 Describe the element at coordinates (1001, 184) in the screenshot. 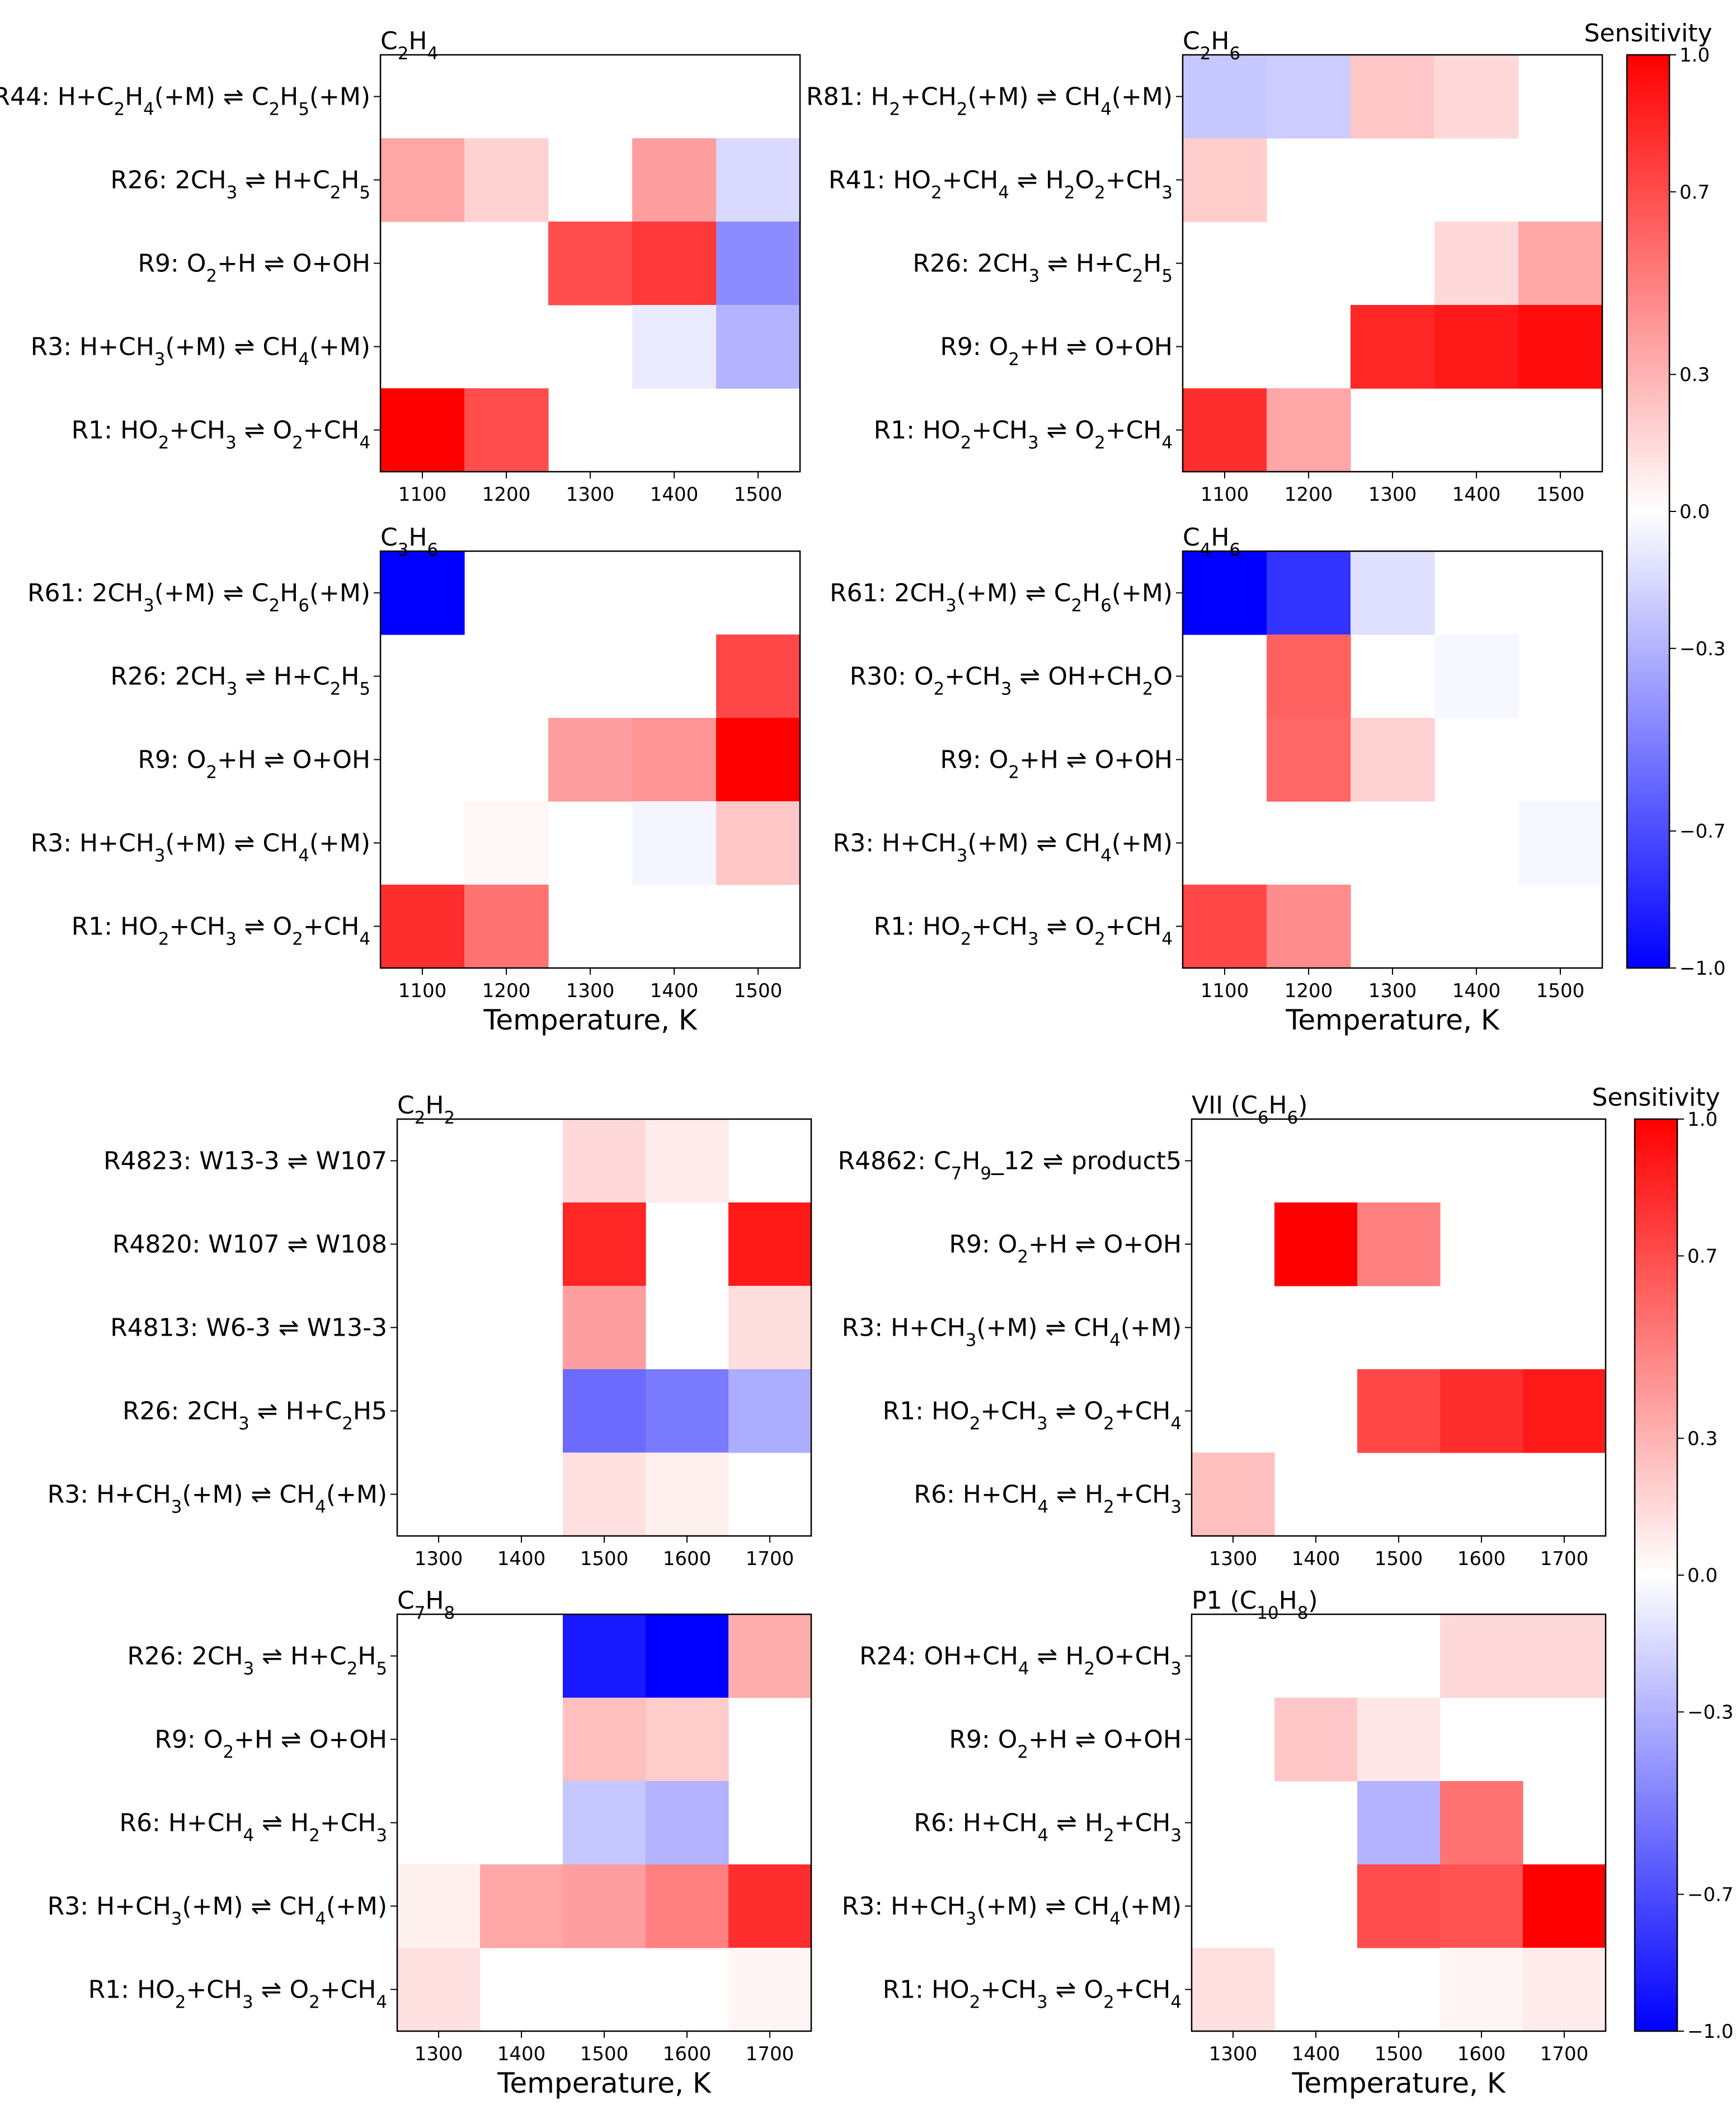

I see `y-tick-label: R41: HO2+CH4 ⇌ H2O2+CH3` at that location.